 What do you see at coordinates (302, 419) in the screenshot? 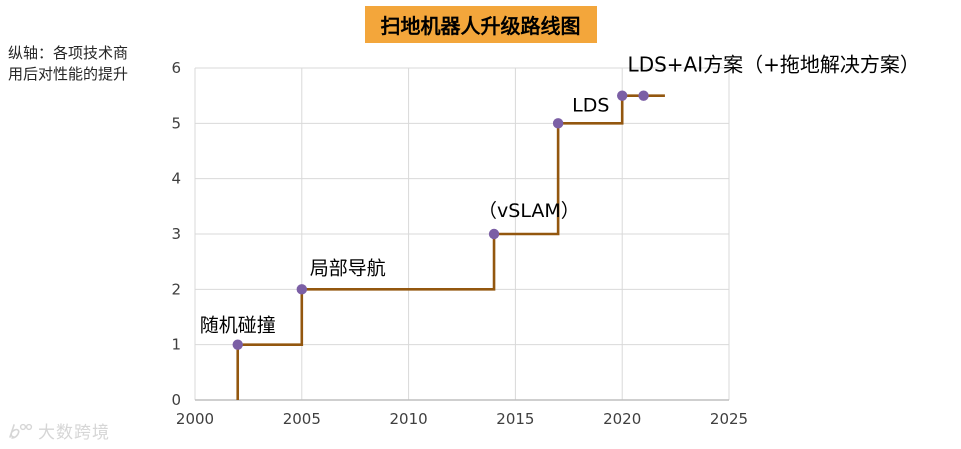
I see `x-tick-label: 2005` at bounding box center [302, 419].